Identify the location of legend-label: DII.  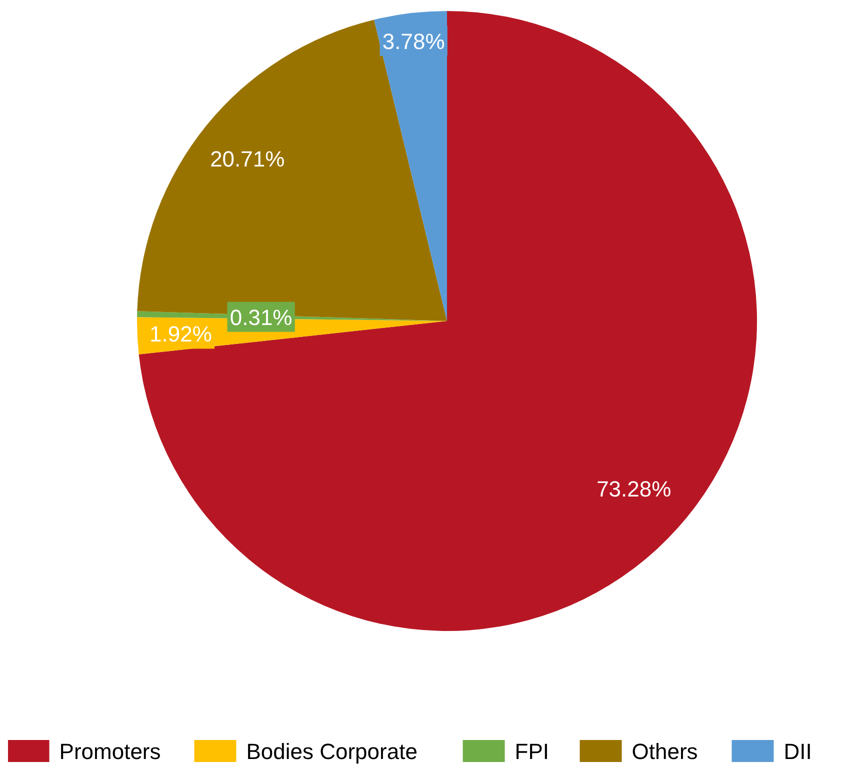
(798, 751).